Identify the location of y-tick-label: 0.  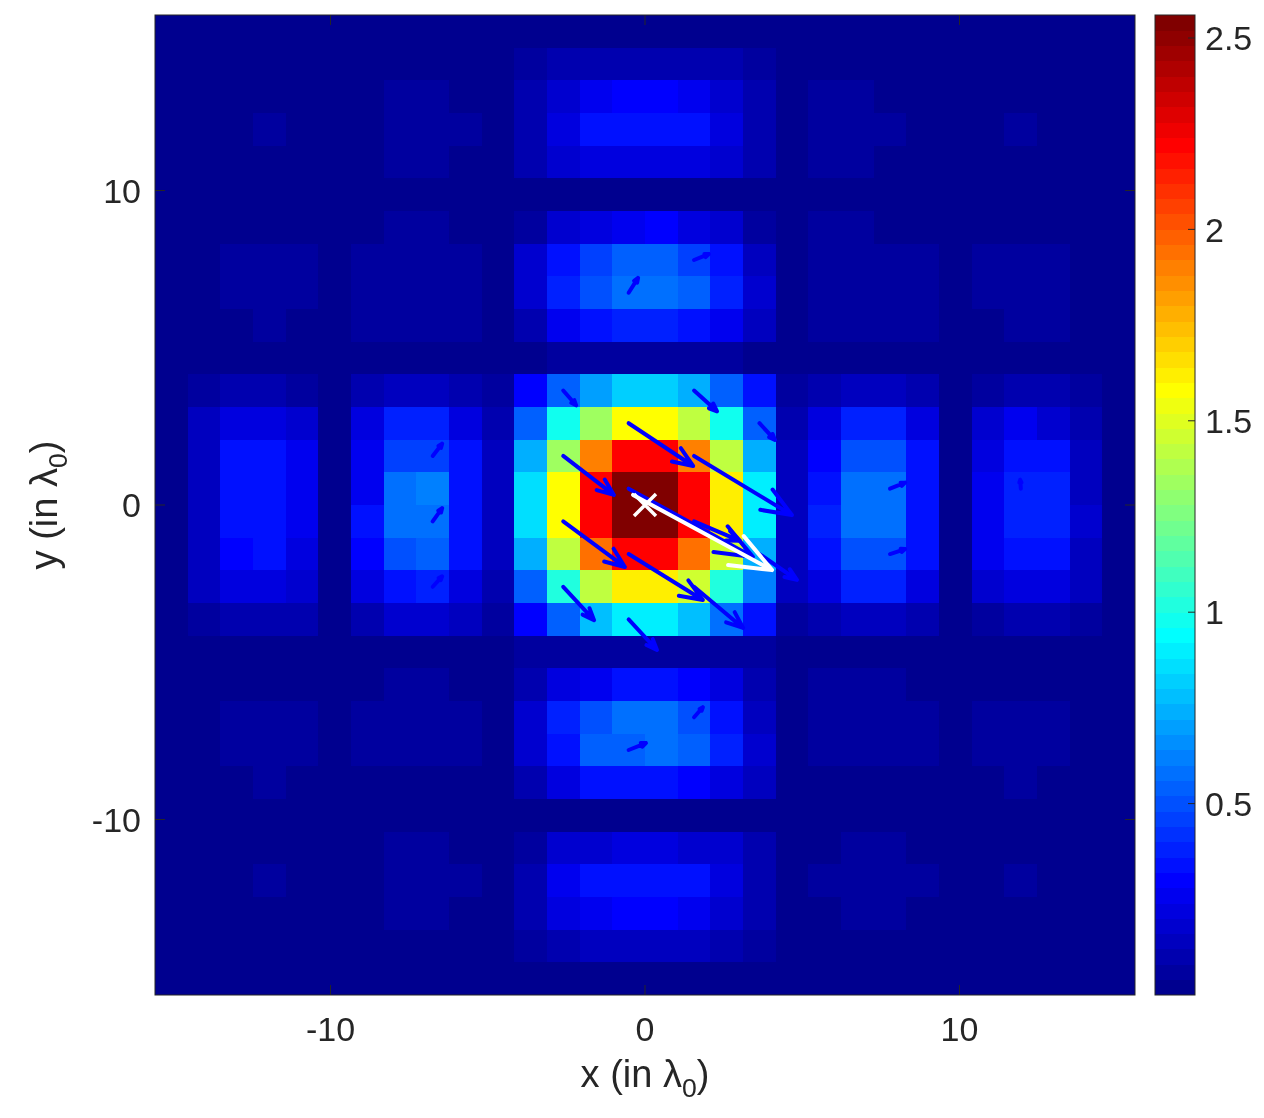
(131, 505).